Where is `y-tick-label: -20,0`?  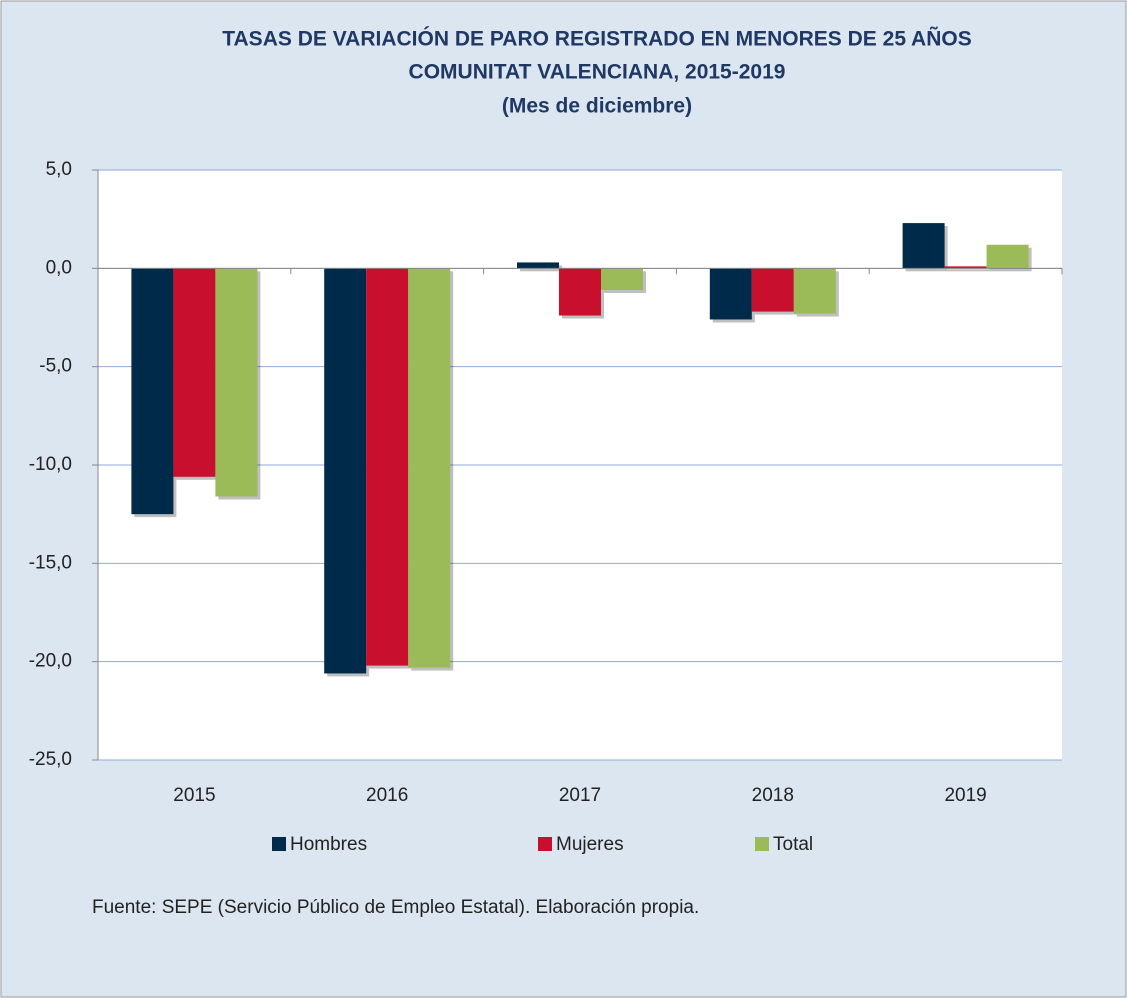
y-tick-label: -20,0 is located at coordinates (50, 661).